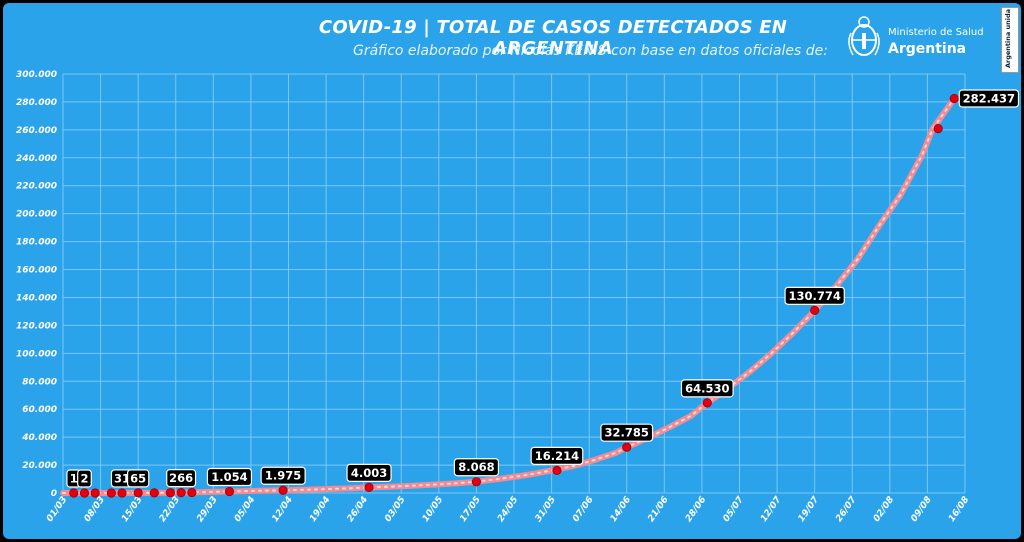  I want to click on x-tick-label: 29/03, so click(207, 509).